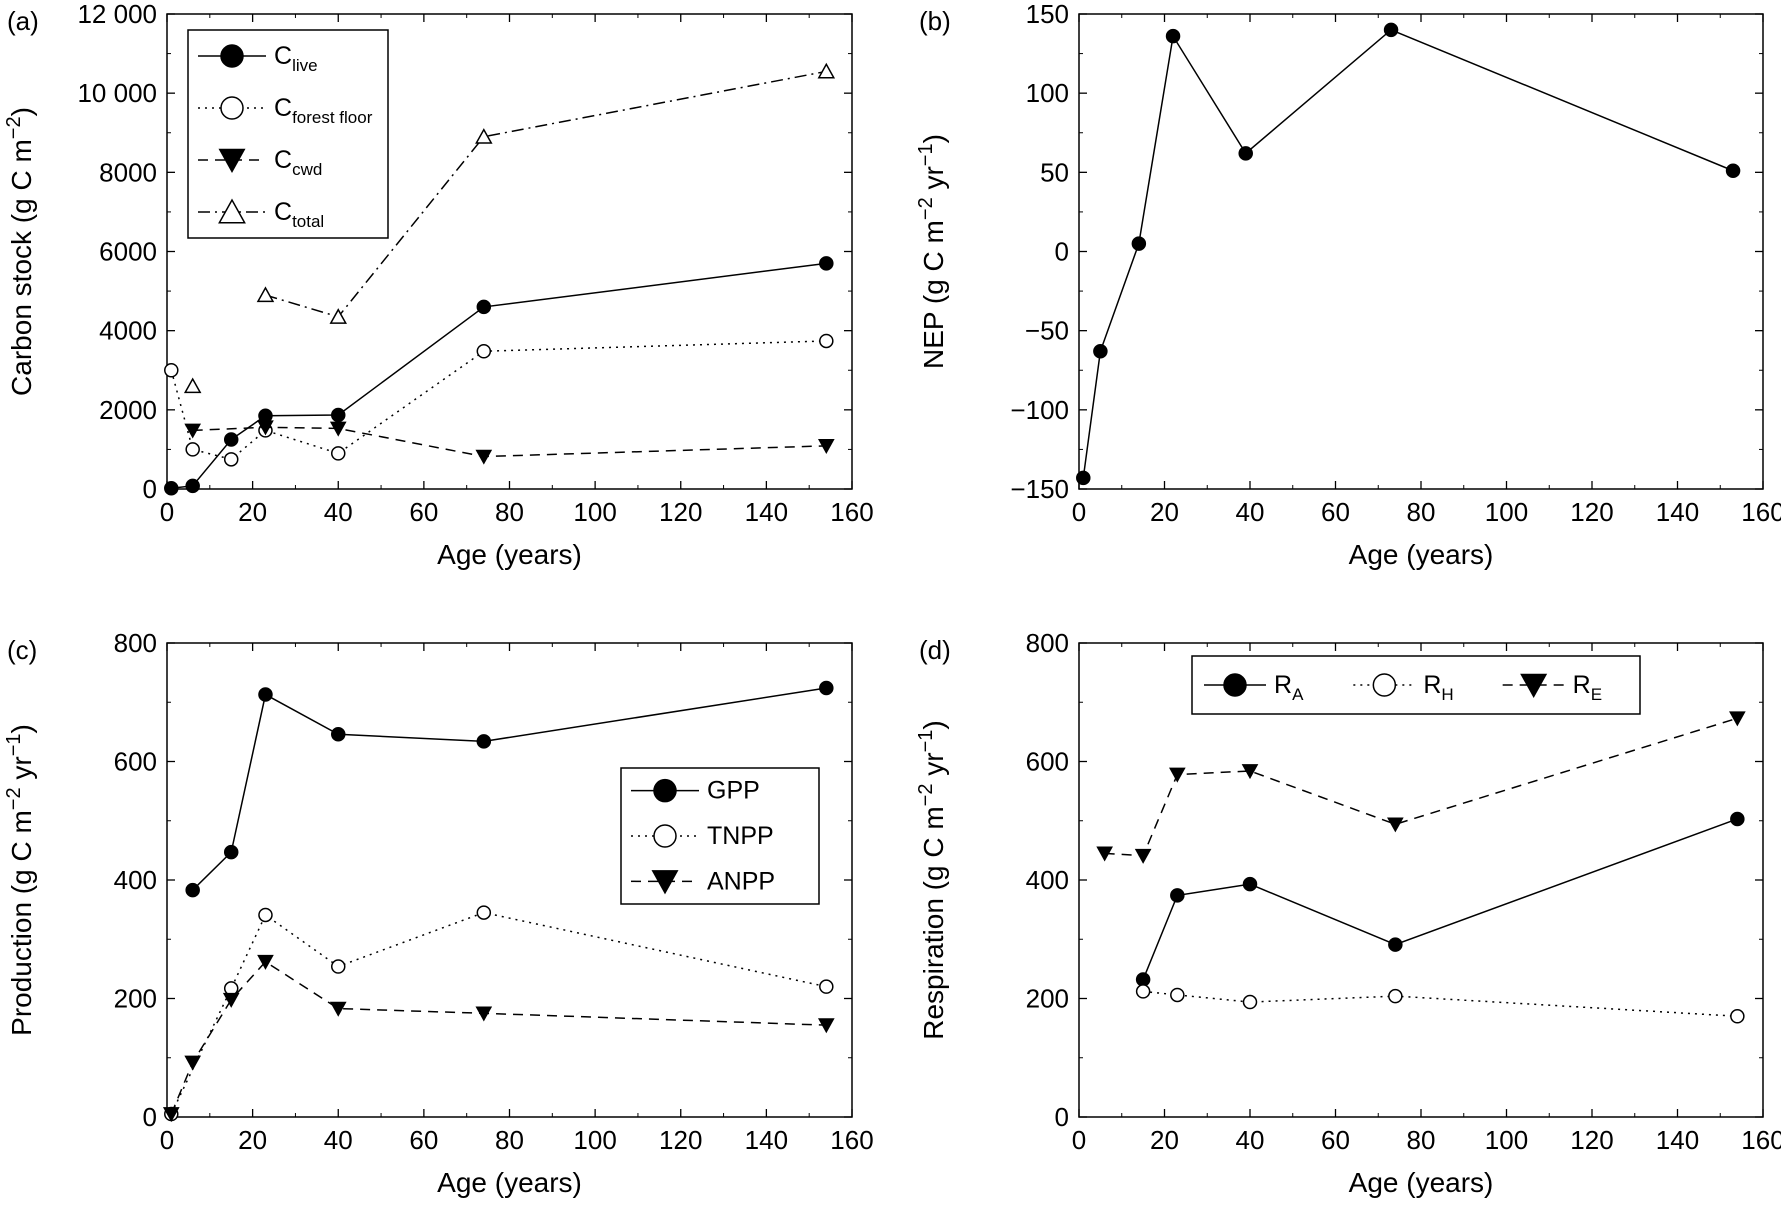 The image size is (1781, 1206). Describe the element at coordinates (1047, 880) in the screenshot. I see `y-tick-label: 400` at that location.